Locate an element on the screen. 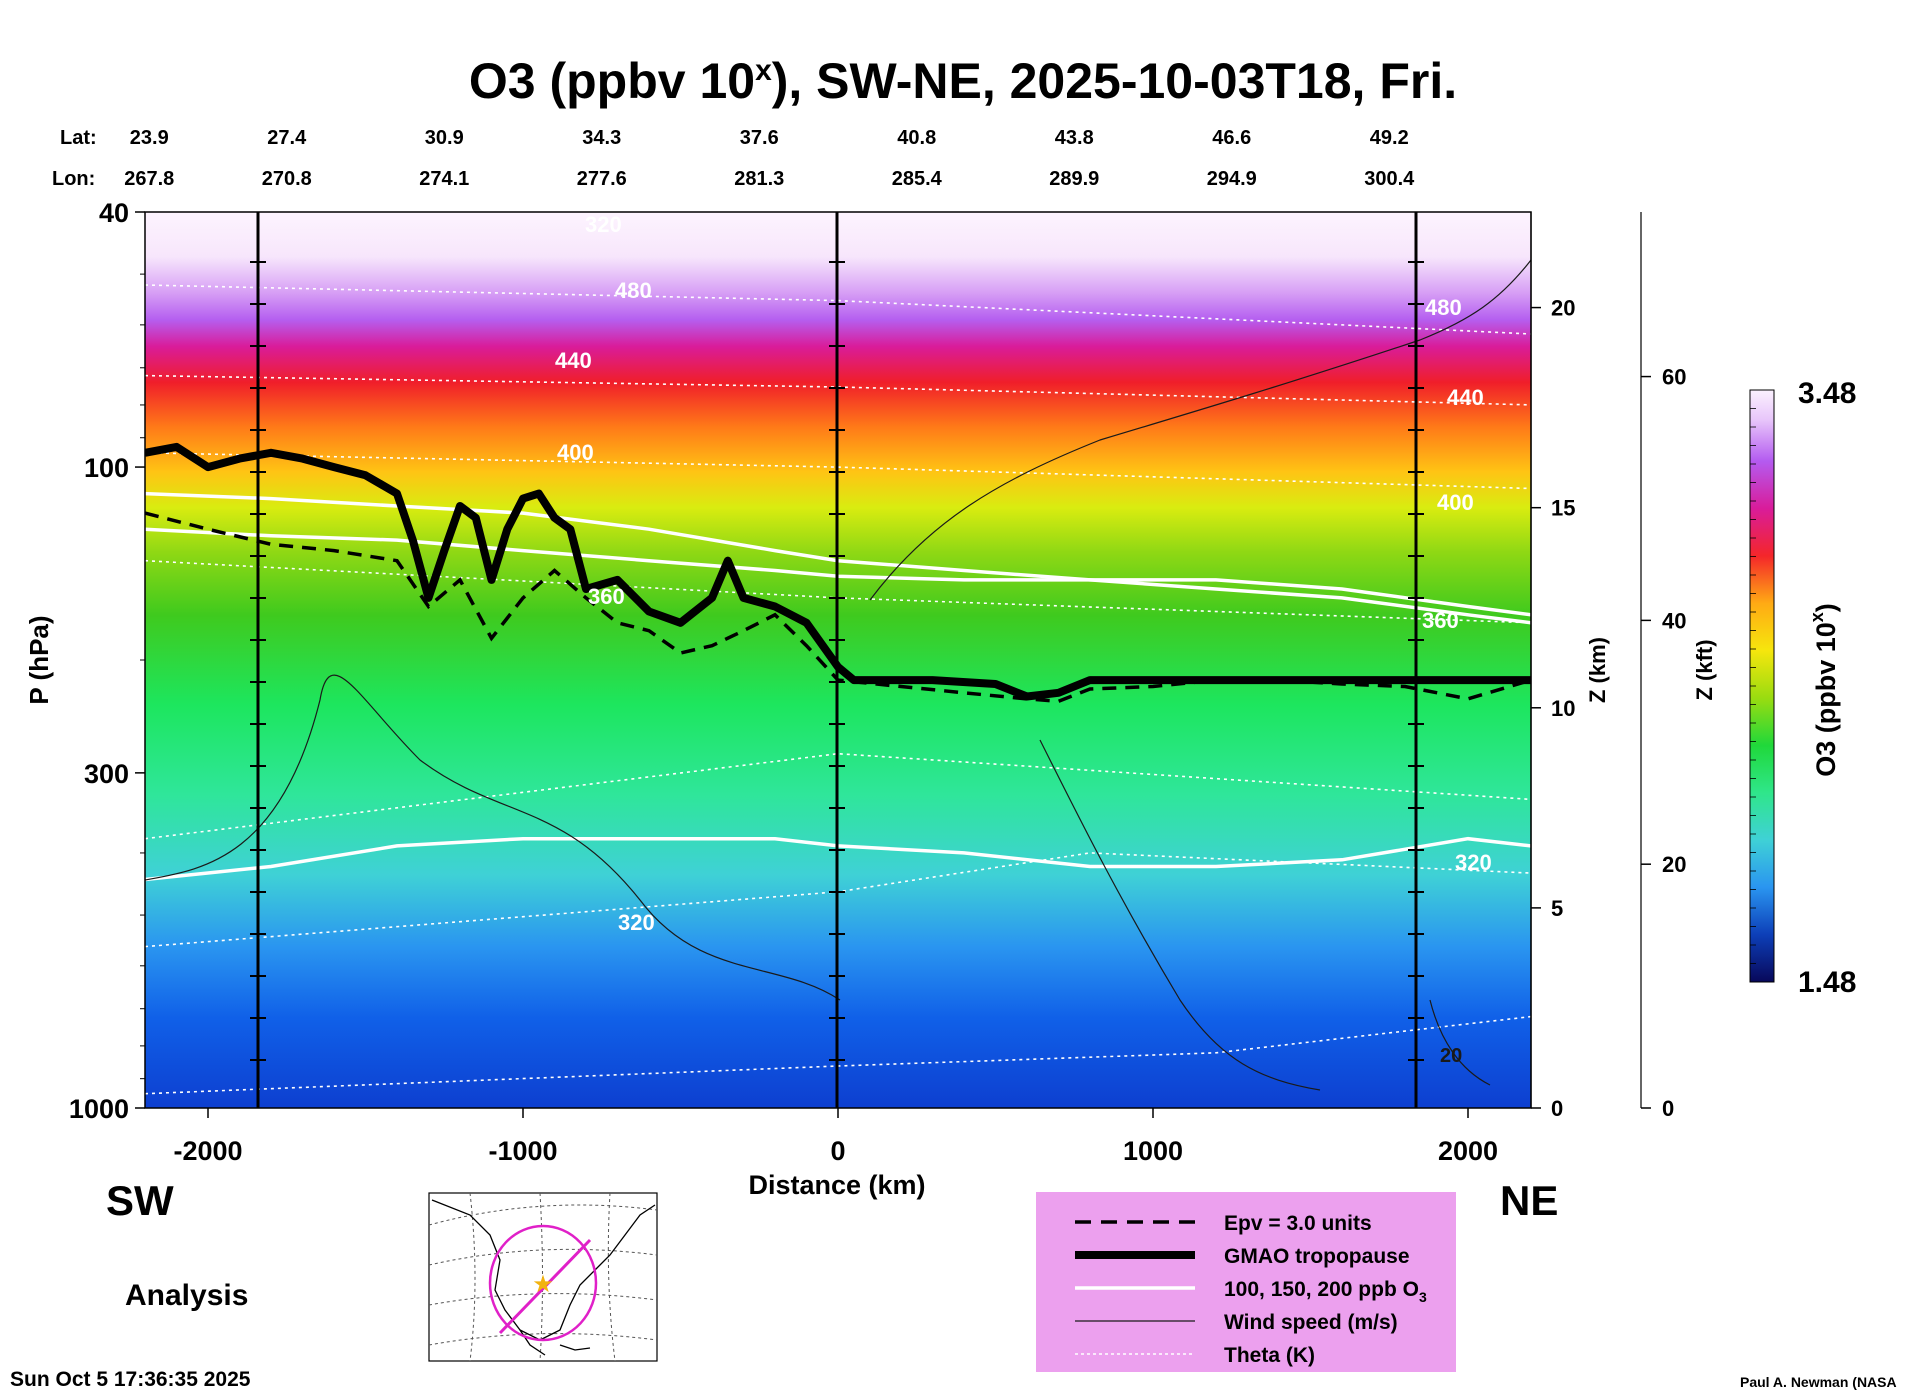 The image size is (1926, 1394). z-kft-tick-label: 0 is located at coordinates (1668, 1108).